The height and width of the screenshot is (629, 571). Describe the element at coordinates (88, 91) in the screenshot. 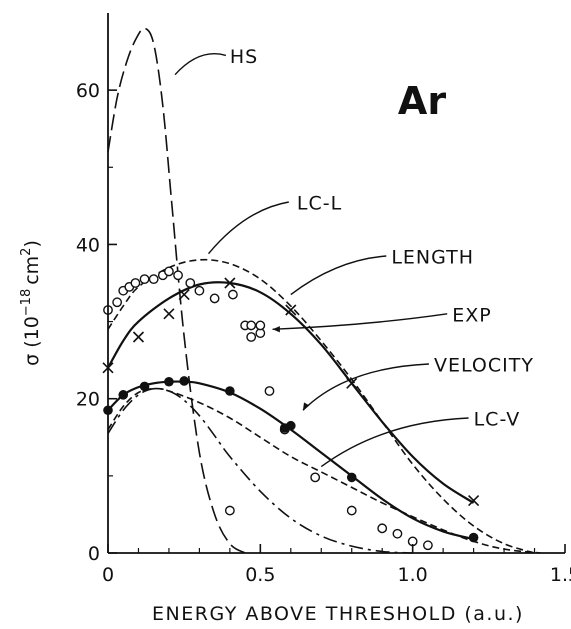

I see `y-tick-label: 60` at that location.